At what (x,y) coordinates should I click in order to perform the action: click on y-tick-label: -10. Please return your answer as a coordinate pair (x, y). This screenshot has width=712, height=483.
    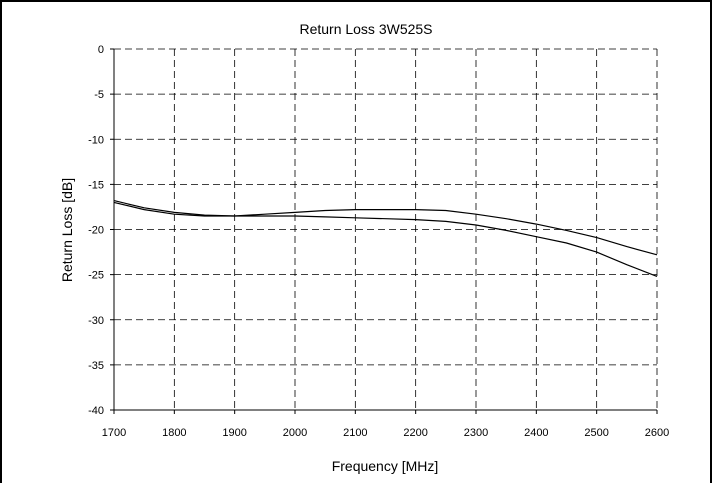
    Looking at the image, I should click on (96, 140).